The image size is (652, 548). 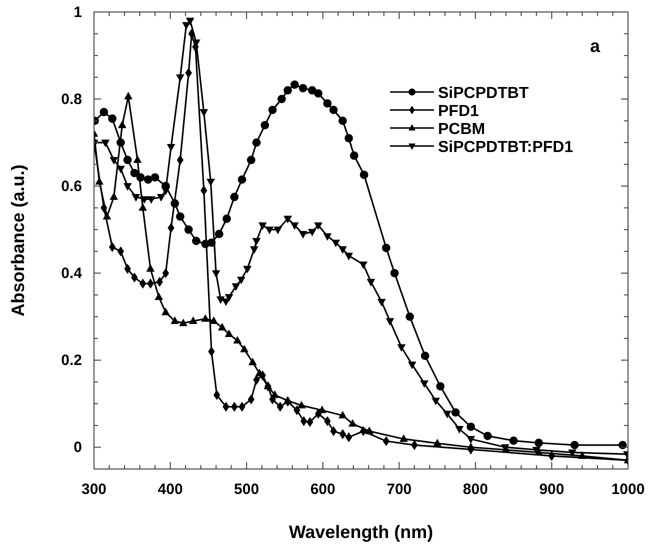 What do you see at coordinates (71, 361) in the screenshot?
I see `y-tick-label: 0.2` at bounding box center [71, 361].